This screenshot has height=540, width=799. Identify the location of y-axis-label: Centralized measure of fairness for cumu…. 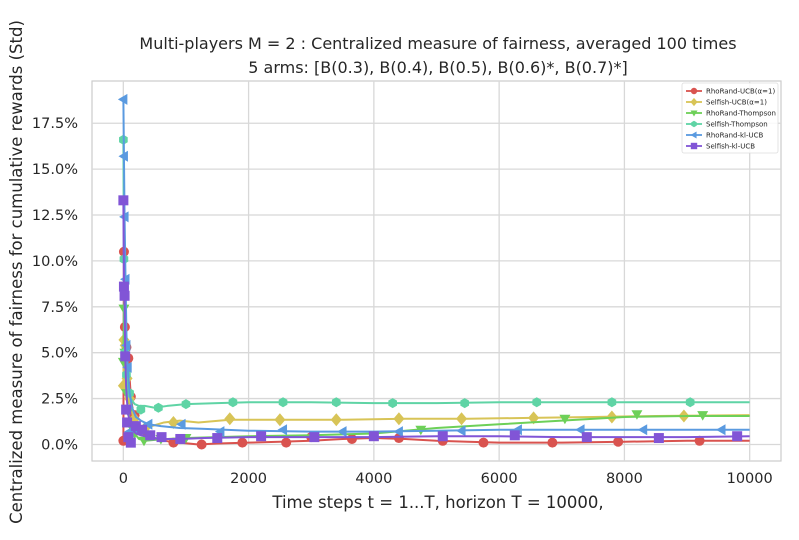
(16, 272).